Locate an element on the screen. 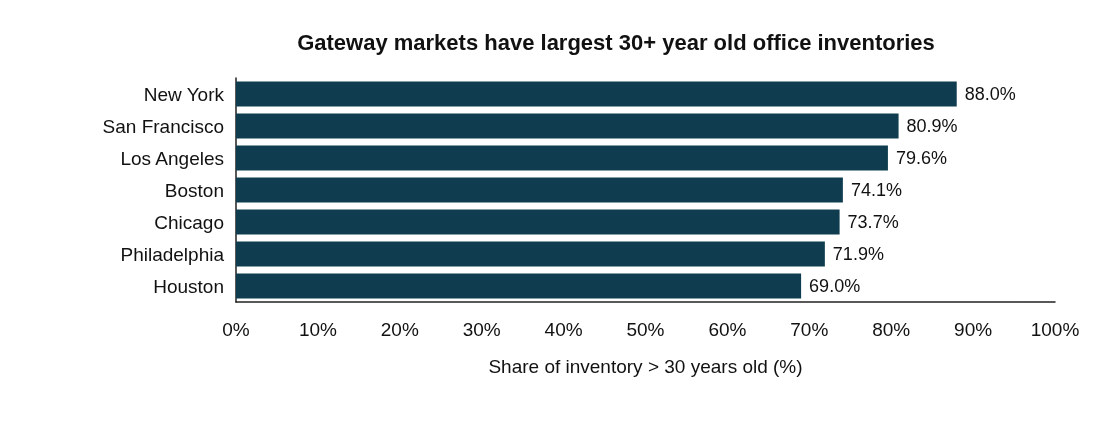  y-tick-label: Boston is located at coordinates (194, 190).